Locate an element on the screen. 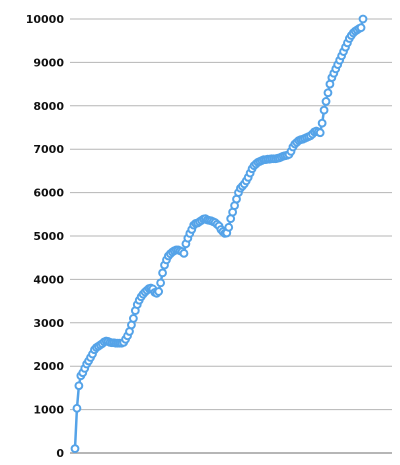  y-tick-label: 1000 is located at coordinates (48, 410).